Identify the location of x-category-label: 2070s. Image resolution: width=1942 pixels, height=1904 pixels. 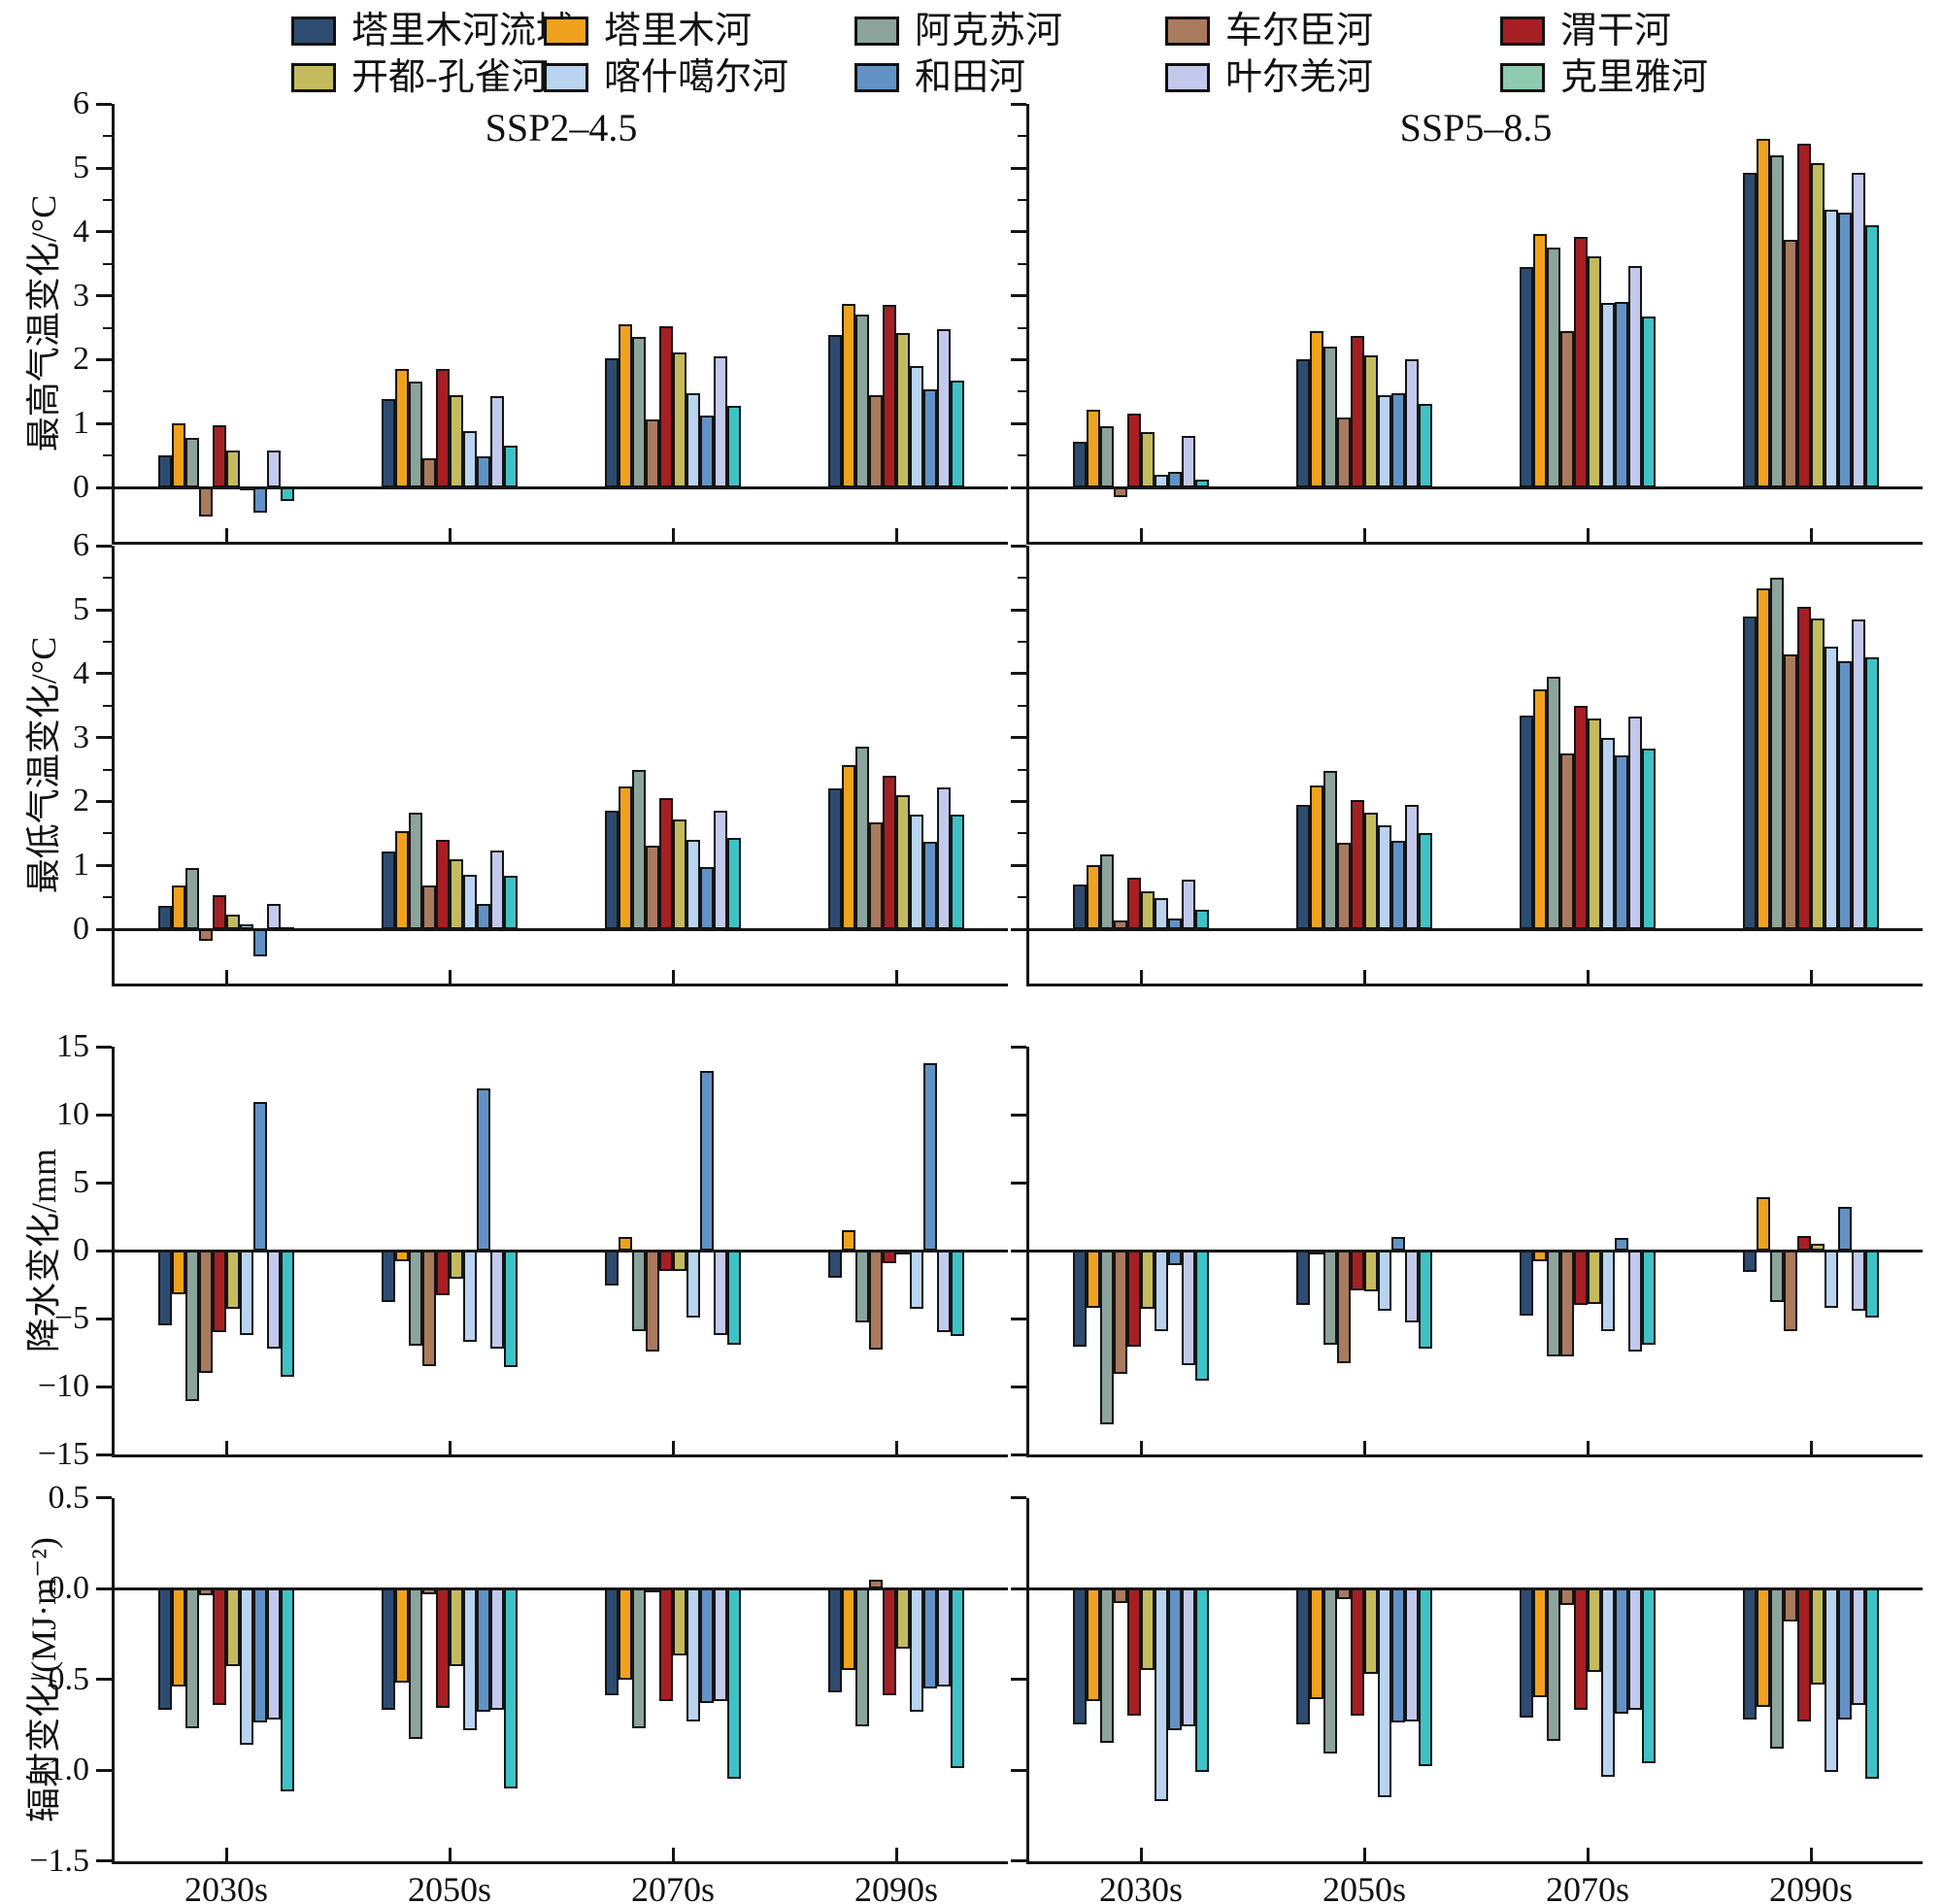
(673, 1886).